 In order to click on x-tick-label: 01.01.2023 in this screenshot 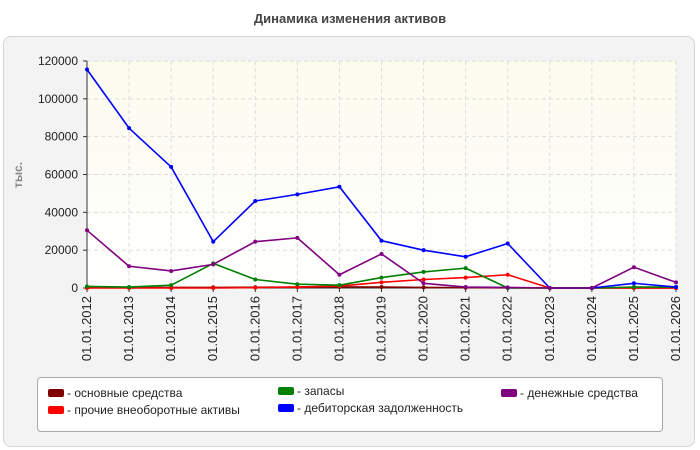, I will do `click(549, 328)`.